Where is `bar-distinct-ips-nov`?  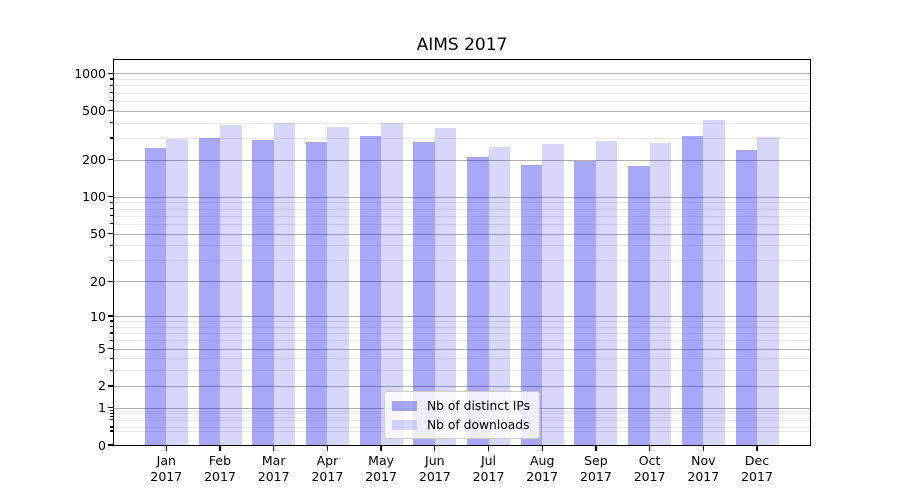 bar-distinct-ips-nov is located at coordinates (692, 291).